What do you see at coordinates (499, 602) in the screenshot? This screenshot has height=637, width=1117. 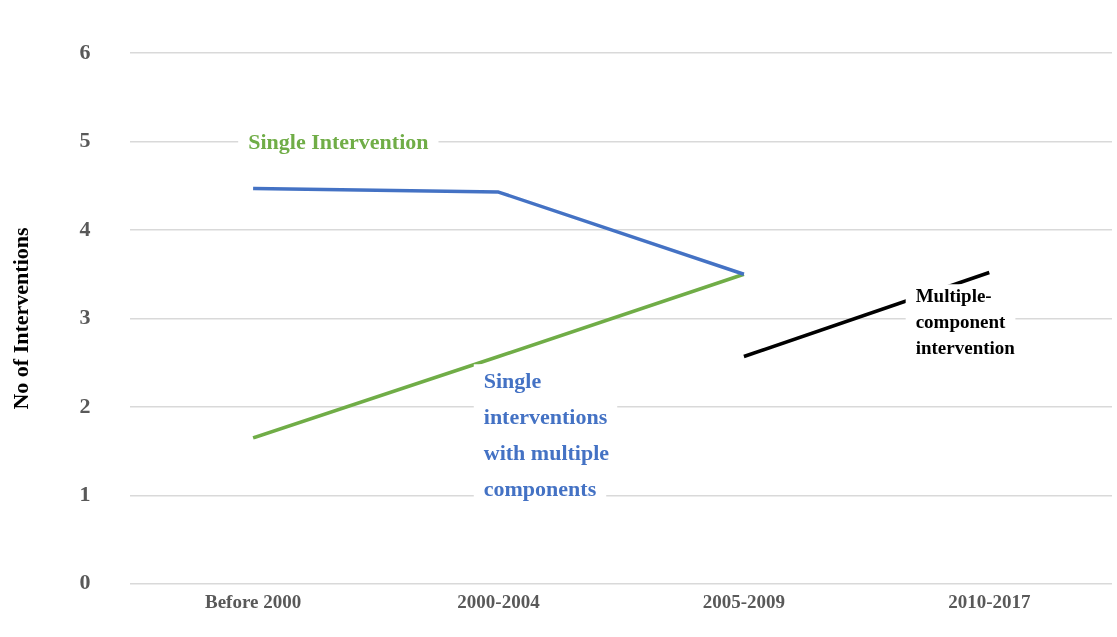 I see `x-tick-label: 2000-2004` at bounding box center [499, 602].